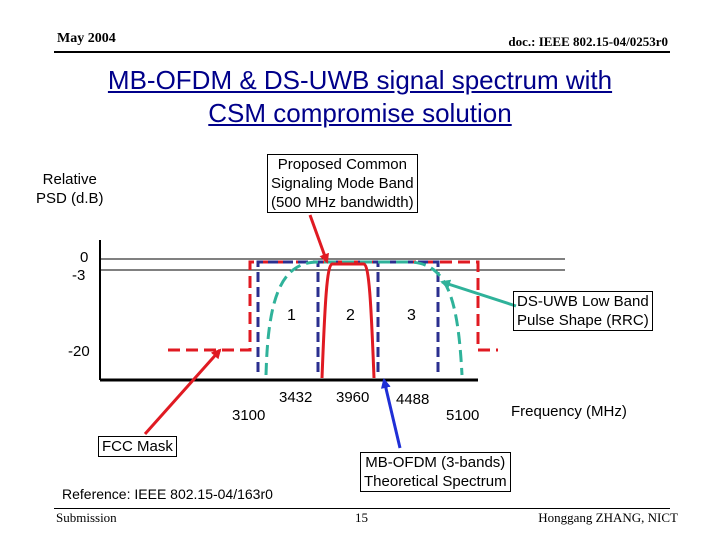 The height and width of the screenshot is (540, 720). I want to click on fcc-mask-callout: FCC Mask, so click(137, 446).